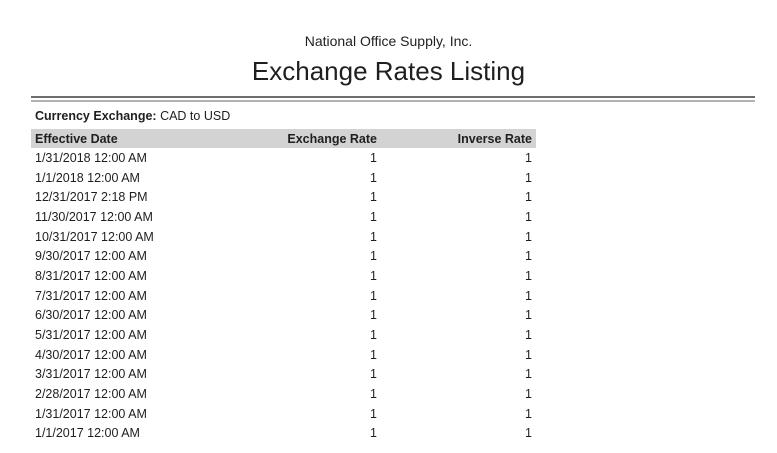  I want to click on table-row: 1/1/2018 12:00 AM 1 1, so click(283, 178).